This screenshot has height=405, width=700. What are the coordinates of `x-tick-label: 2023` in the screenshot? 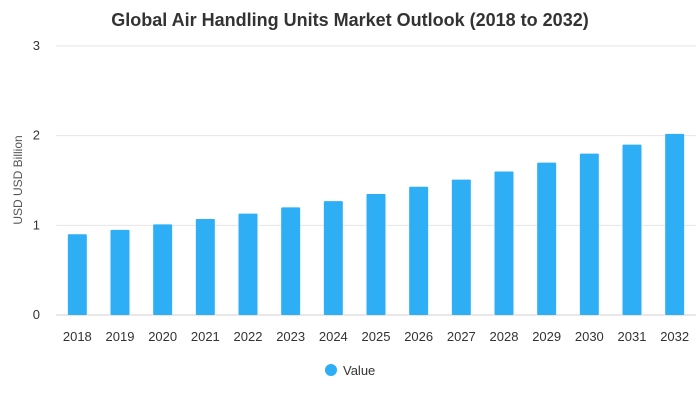 It's located at (290, 336).